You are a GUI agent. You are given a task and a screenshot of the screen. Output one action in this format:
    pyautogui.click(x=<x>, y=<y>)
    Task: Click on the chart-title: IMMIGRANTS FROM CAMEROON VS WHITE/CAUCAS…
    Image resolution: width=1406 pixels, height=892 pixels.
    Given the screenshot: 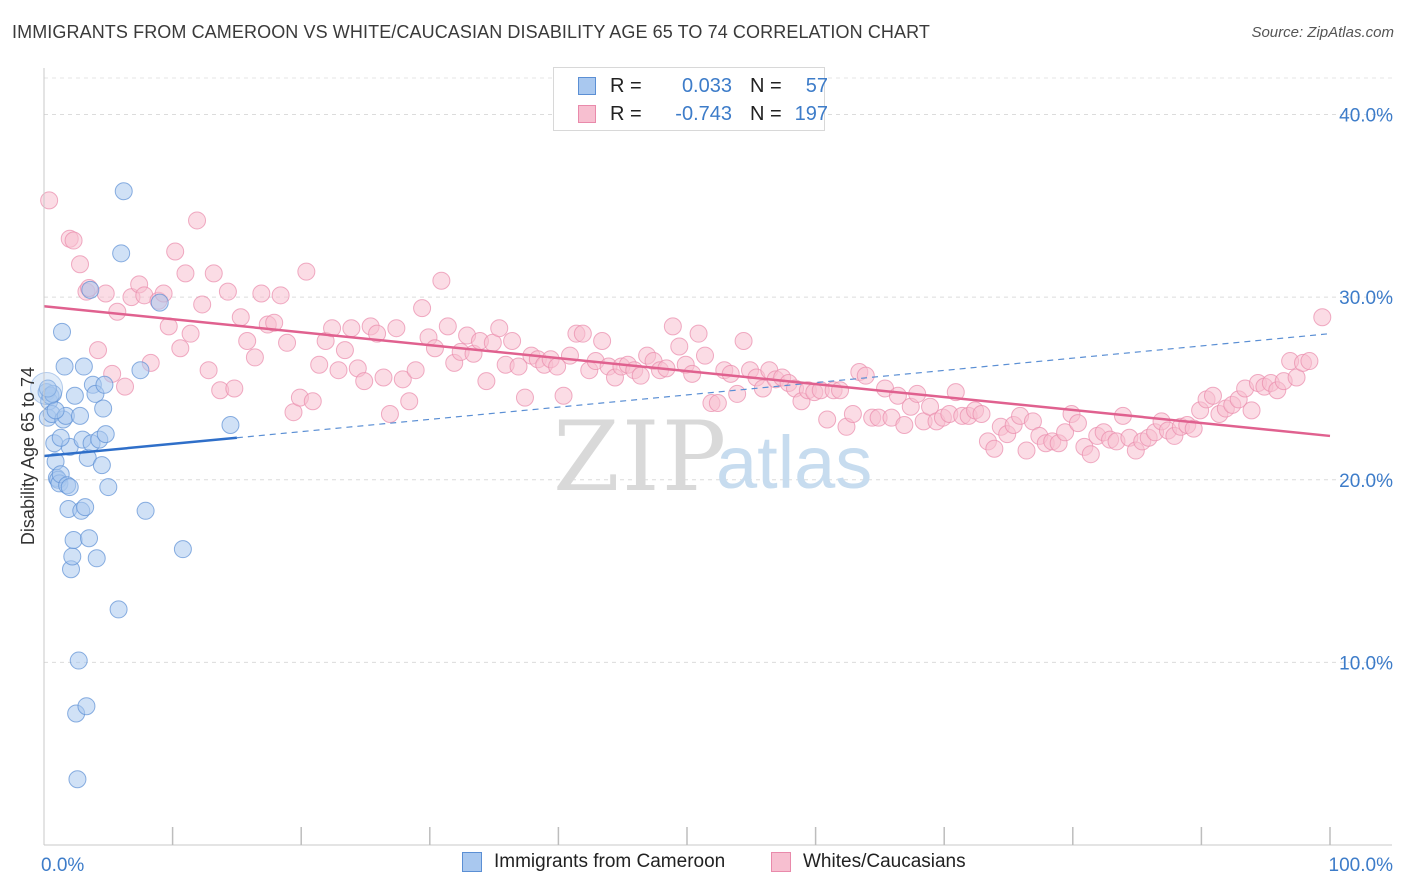 What is the action you would take?
    pyautogui.click(x=471, y=32)
    